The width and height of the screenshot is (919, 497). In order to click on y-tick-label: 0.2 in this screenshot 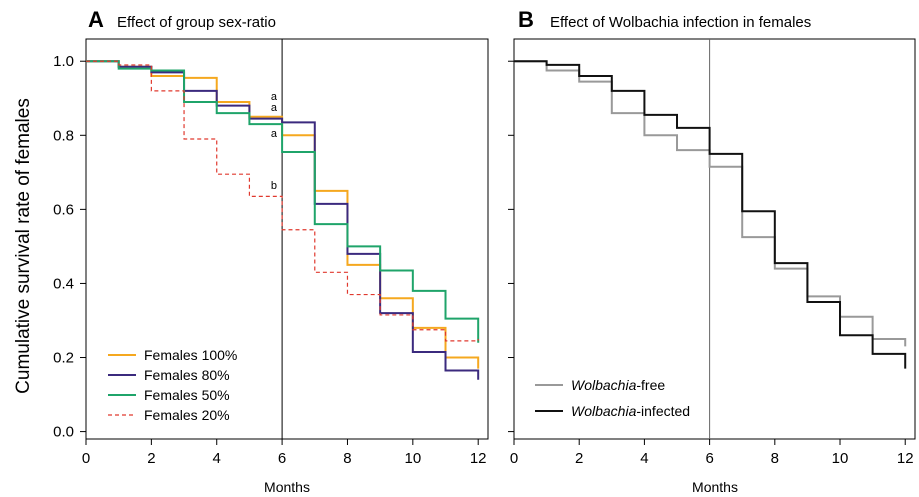, I will do `click(63, 358)`.